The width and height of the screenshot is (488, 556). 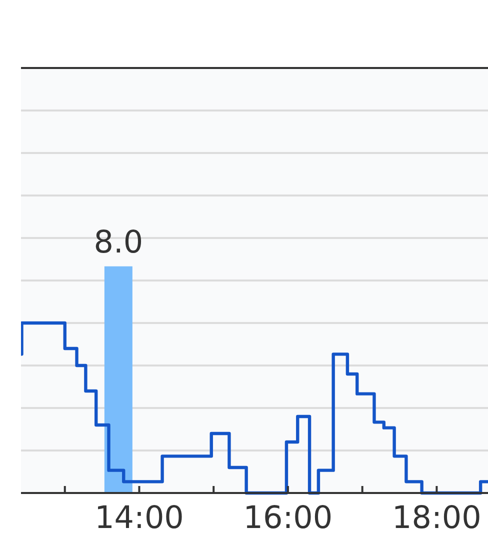 I want to click on x-tick-label: 18:00, so click(x=437, y=518).